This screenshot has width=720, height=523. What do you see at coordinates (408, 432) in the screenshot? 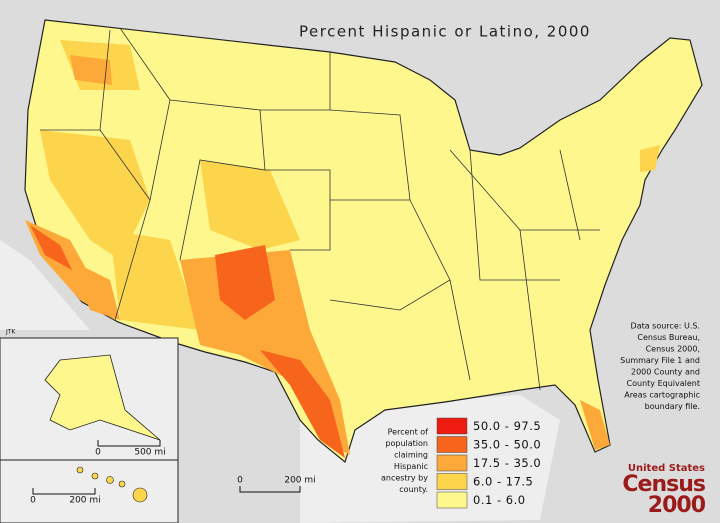
I see `caption-line: Percent of` at bounding box center [408, 432].